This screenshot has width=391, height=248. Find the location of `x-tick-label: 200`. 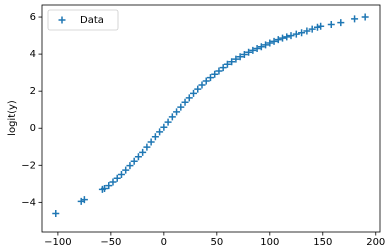

x-tick-label: 200 is located at coordinates (375, 242).